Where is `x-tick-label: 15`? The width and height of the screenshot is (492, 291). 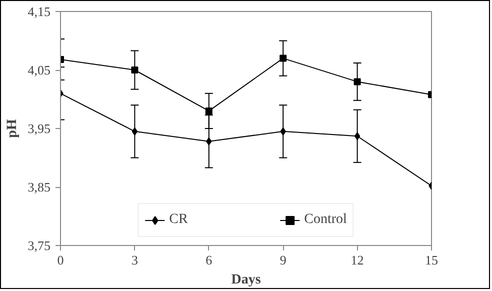
x-tick-label: 15 is located at coordinates (431, 260).